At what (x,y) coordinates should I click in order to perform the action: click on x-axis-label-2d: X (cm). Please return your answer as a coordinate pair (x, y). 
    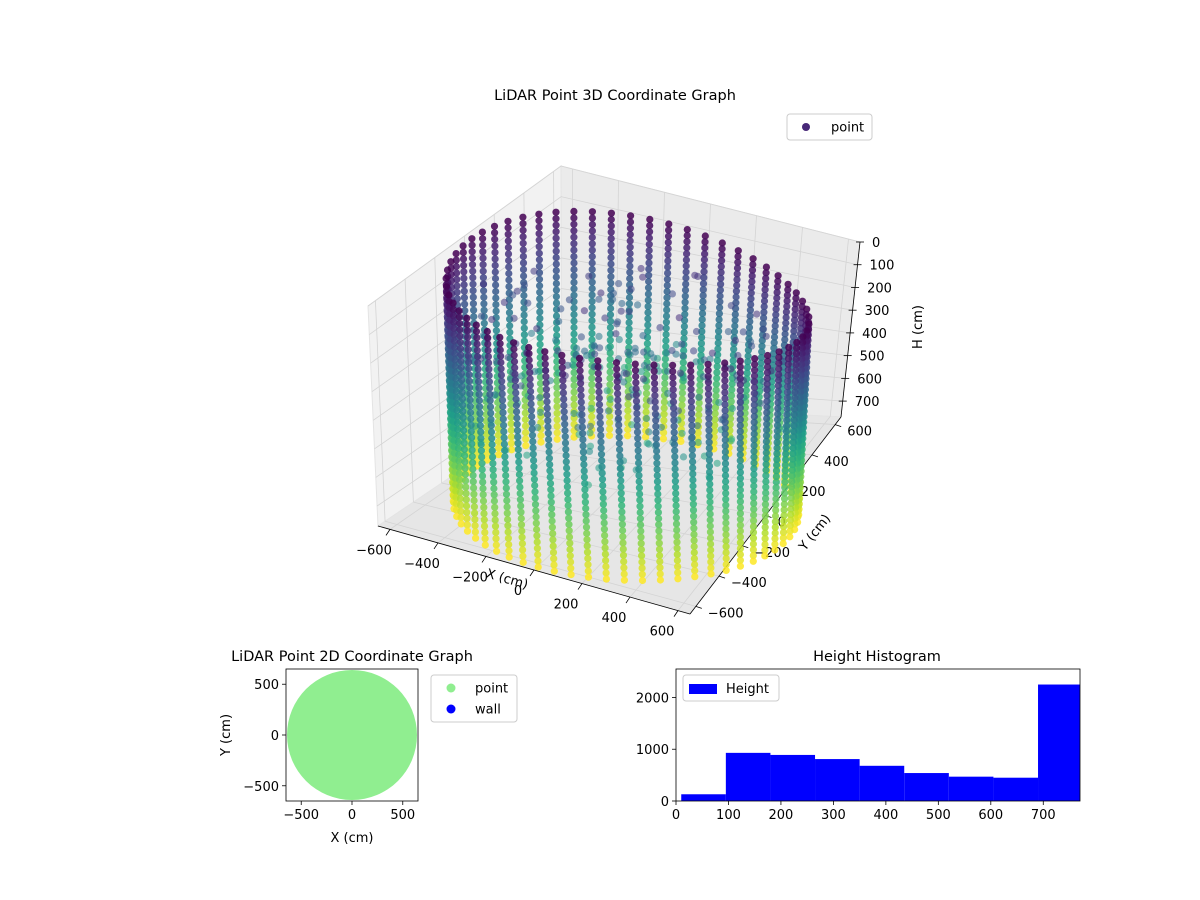
    Looking at the image, I should click on (352, 838).